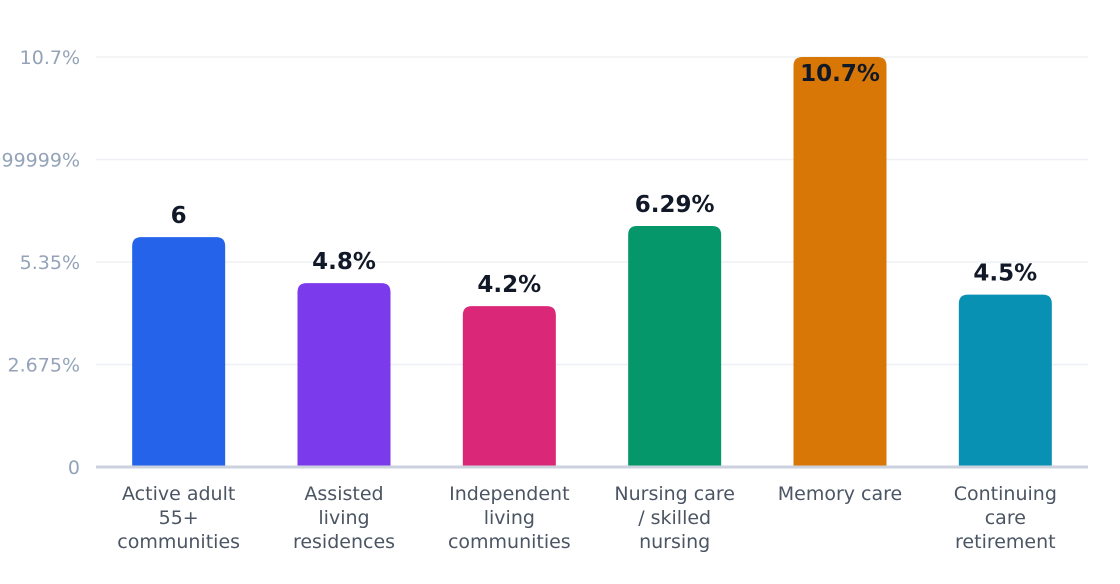  What do you see at coordinates (40, 161) in the screenshot?
I see `y-tick-label: 8.024999999999999%` at bounding box center [40, 161].